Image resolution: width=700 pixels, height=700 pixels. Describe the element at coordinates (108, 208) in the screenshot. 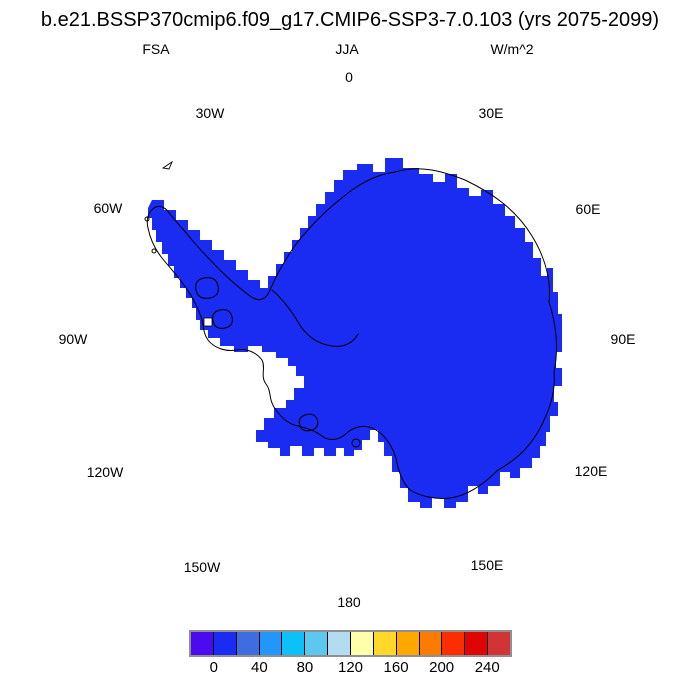

I see `lon-label-60w: 60W` at that location.